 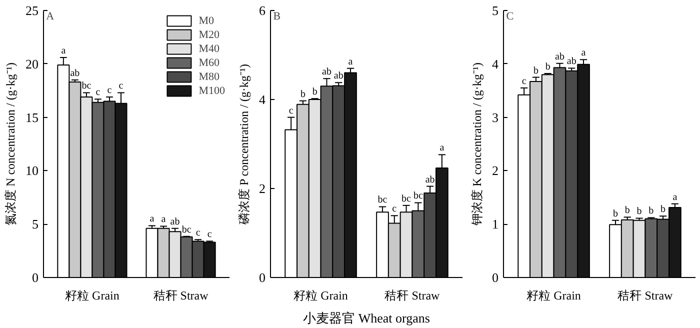 I want to click on annotation: A, so click(x=50, y=16).